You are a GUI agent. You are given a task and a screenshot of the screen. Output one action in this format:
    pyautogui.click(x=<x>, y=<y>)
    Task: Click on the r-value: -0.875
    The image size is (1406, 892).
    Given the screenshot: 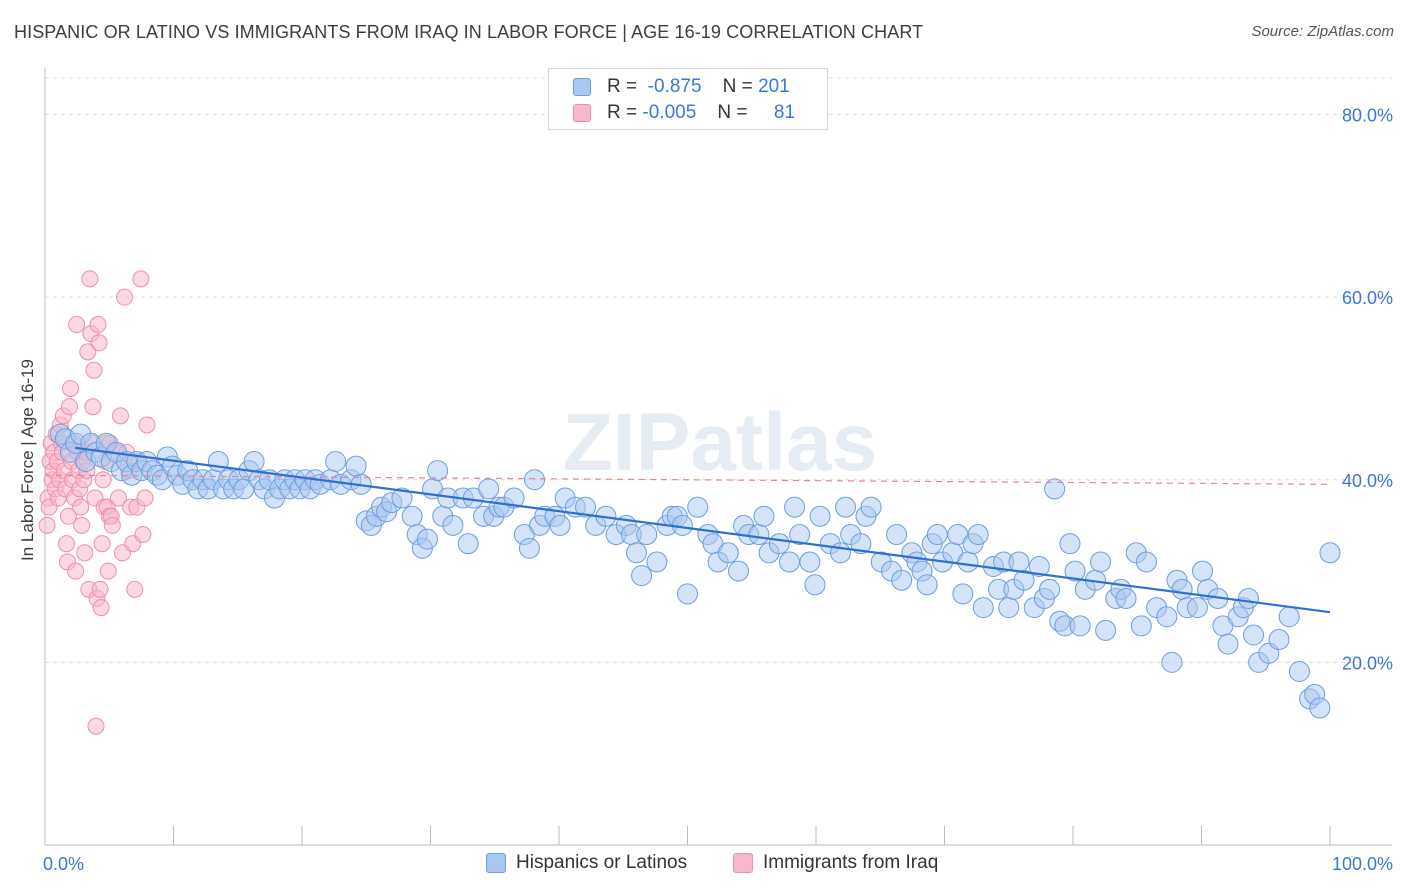 What is the action you would take?
    pyautogui.click(x=674, y=86)
    